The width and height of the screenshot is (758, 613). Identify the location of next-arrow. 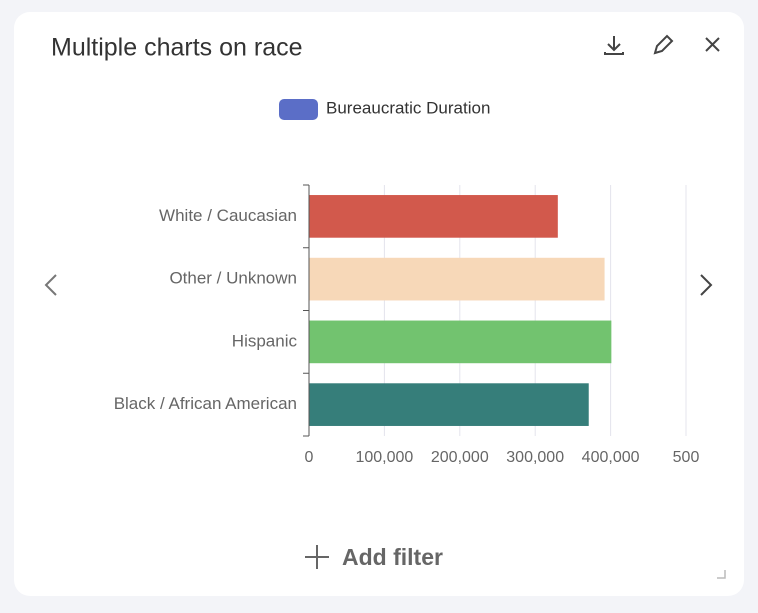
(706, 285).